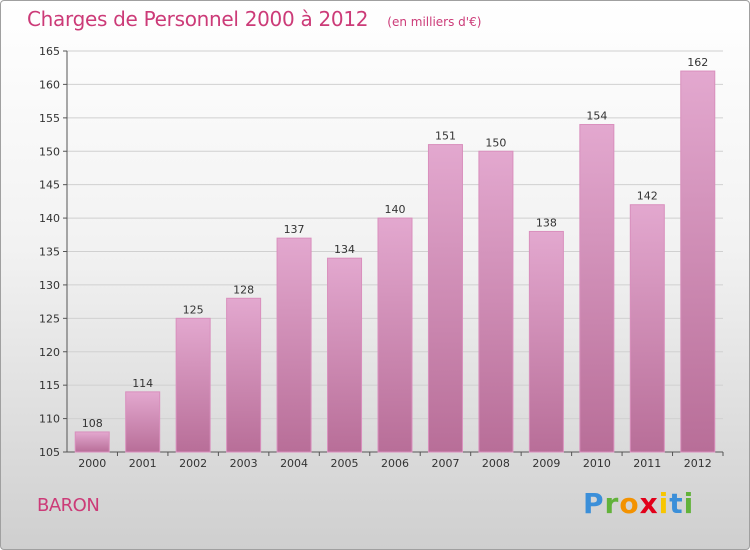 This screenshot has height=550, width=750. Describe the element at coordinates (49, 151) in the screenshot. I see `y-tick-label: 150` at that location.